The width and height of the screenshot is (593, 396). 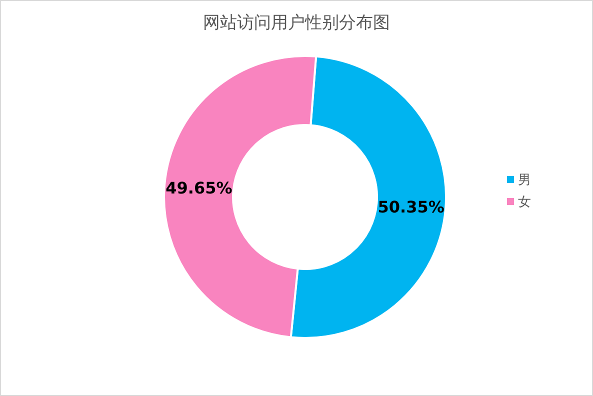 I want to click on legend-label: 女, so click(x=524, y=202).